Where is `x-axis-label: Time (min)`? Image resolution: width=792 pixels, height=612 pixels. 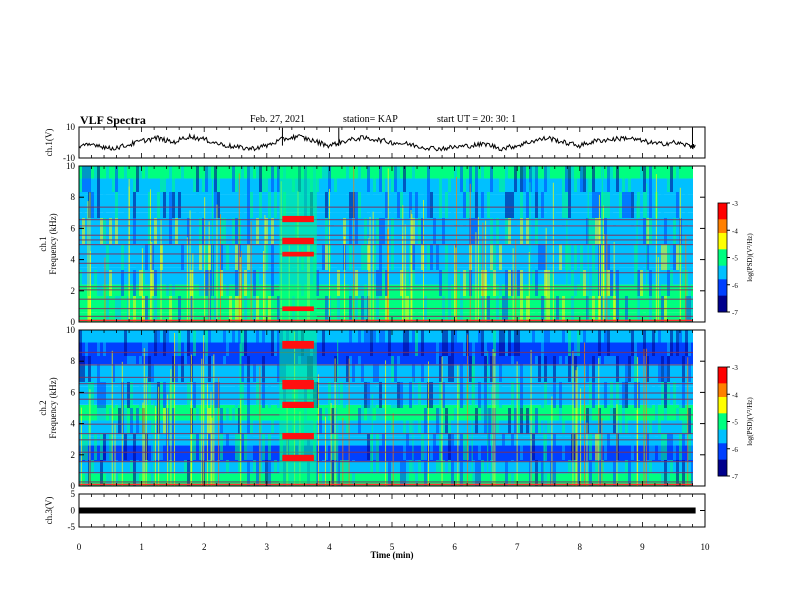
x-axis-label: Time (min) is located at coordinates (391, 555).